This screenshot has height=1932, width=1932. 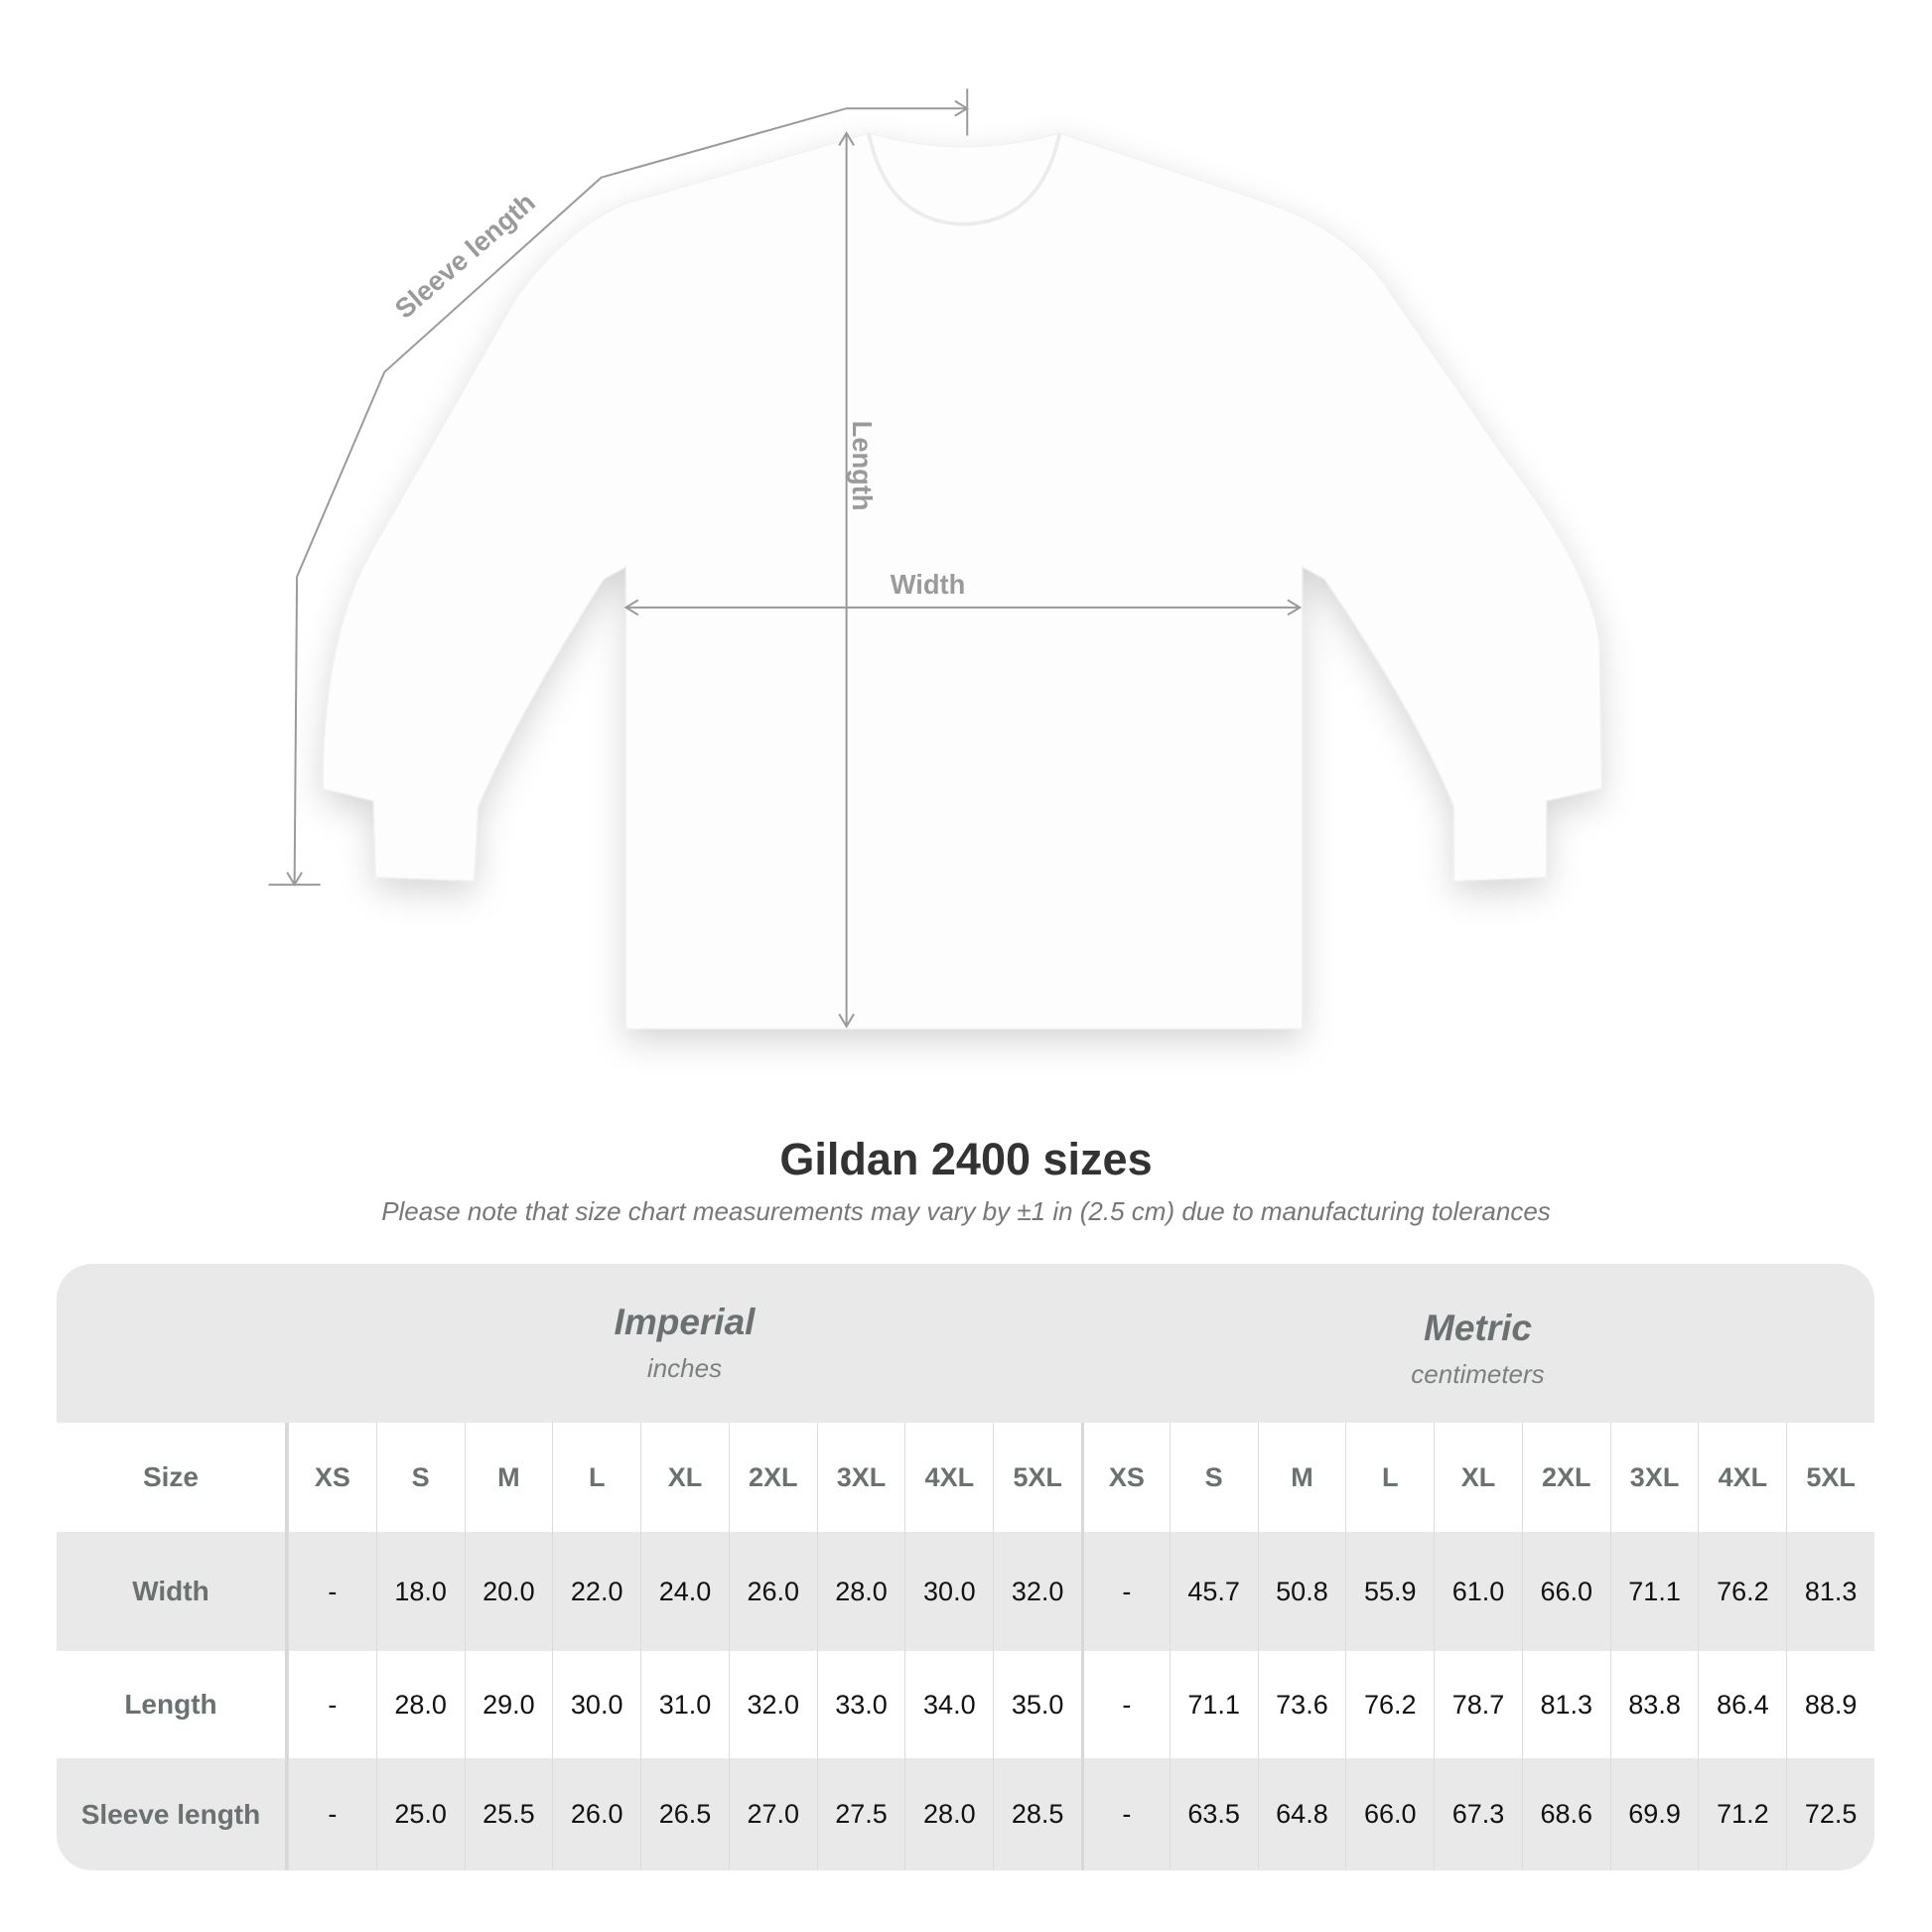 What do you see at coordinates (508, 1592) in the screenshot?
I see `imperial-value-cell: 20.0` at bounding box center [508, 1592].